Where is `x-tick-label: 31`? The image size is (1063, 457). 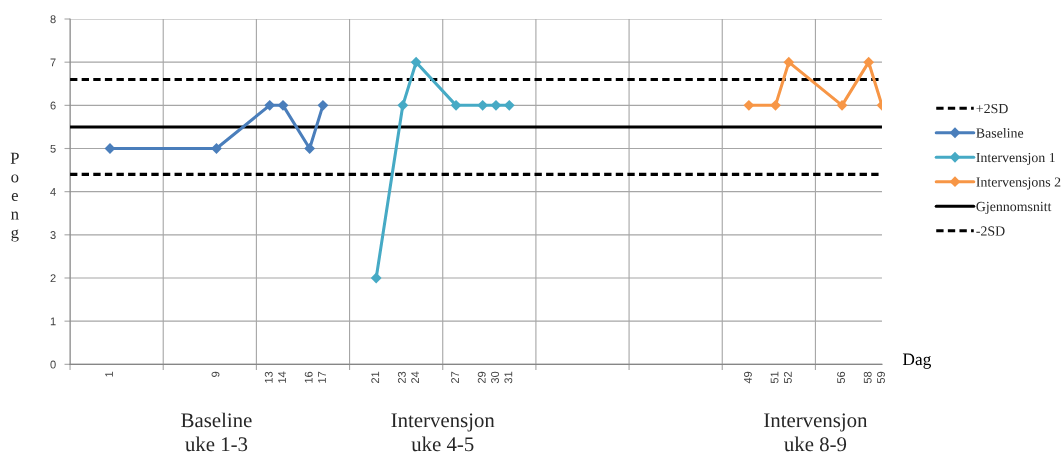 x-tick-label: 31 is located at coordinates (508, 377).